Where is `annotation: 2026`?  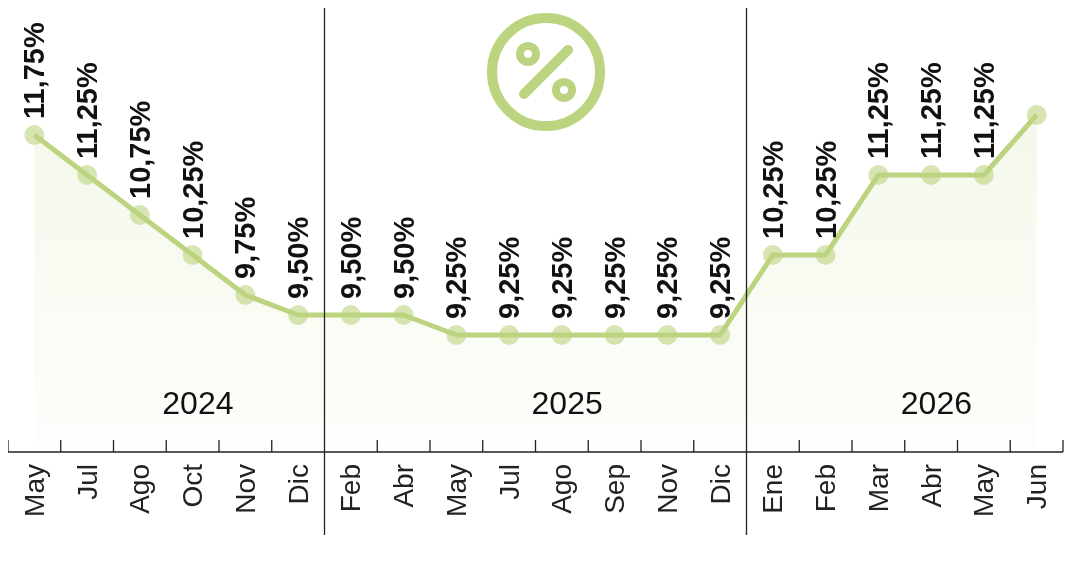 annotation: 2026 is located at coordinates (936, 403).